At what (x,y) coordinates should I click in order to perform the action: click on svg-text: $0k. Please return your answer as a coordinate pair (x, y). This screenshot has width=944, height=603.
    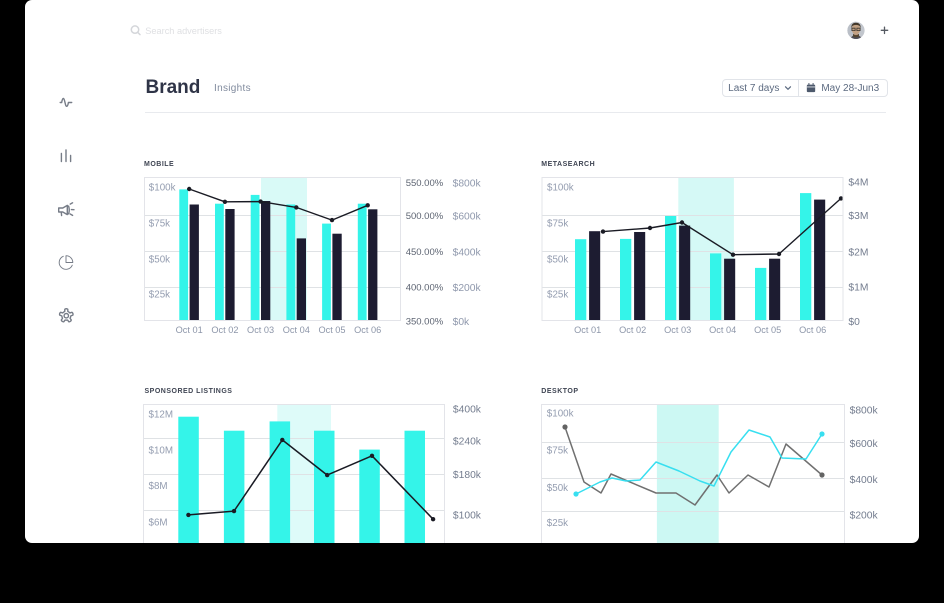
    Looking at the image, I should click on (461, 322).